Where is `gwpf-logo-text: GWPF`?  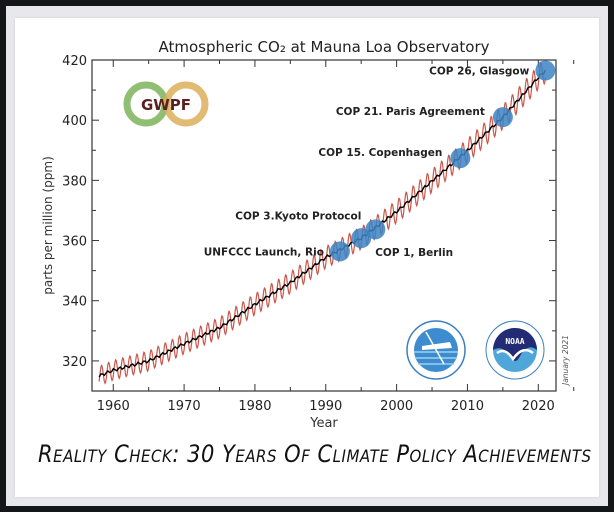 gwpf-logo-text: GWPF is located at coordinates (166, 105).